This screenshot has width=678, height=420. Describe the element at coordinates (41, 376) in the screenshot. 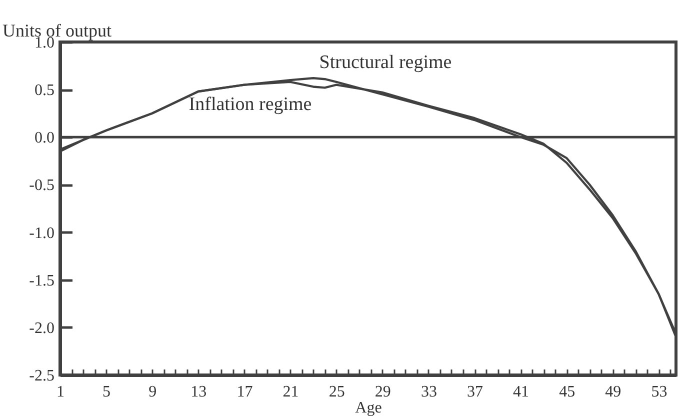

I see `y-tick-label: -2.5` at that location.